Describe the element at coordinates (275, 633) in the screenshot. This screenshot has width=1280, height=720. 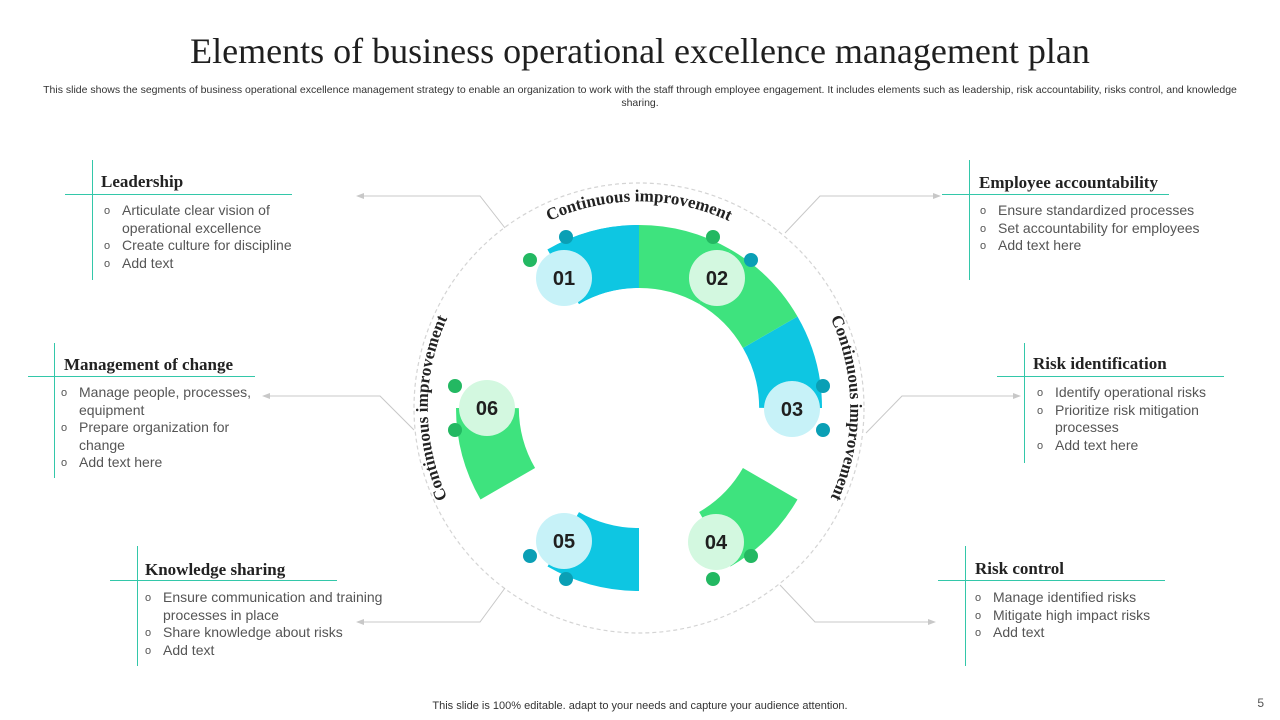
I see `list-item: Share knowledge about risks` at that location.